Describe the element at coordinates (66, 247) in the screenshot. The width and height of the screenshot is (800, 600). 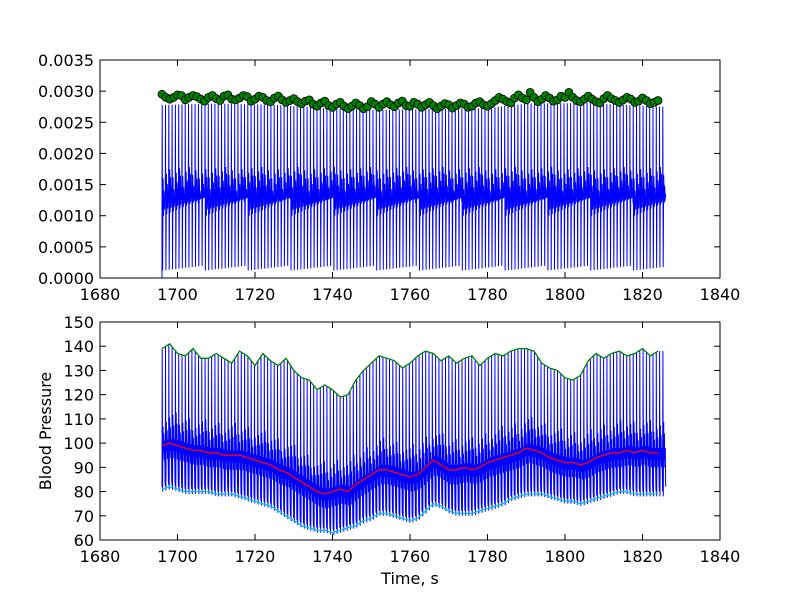
I see `y-tick-label: 0.0005` at that location.